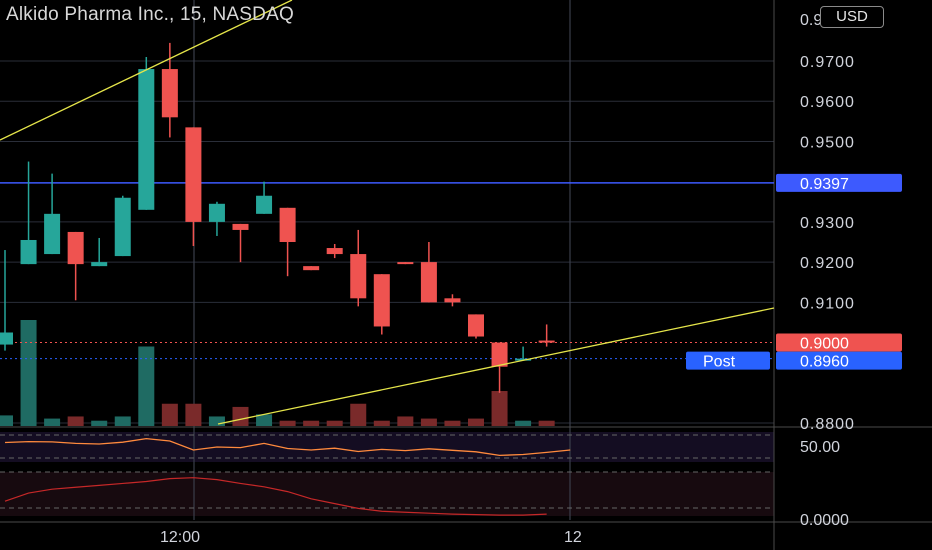  I want to click on time-axis-label: 12:00, so click(180, 537).